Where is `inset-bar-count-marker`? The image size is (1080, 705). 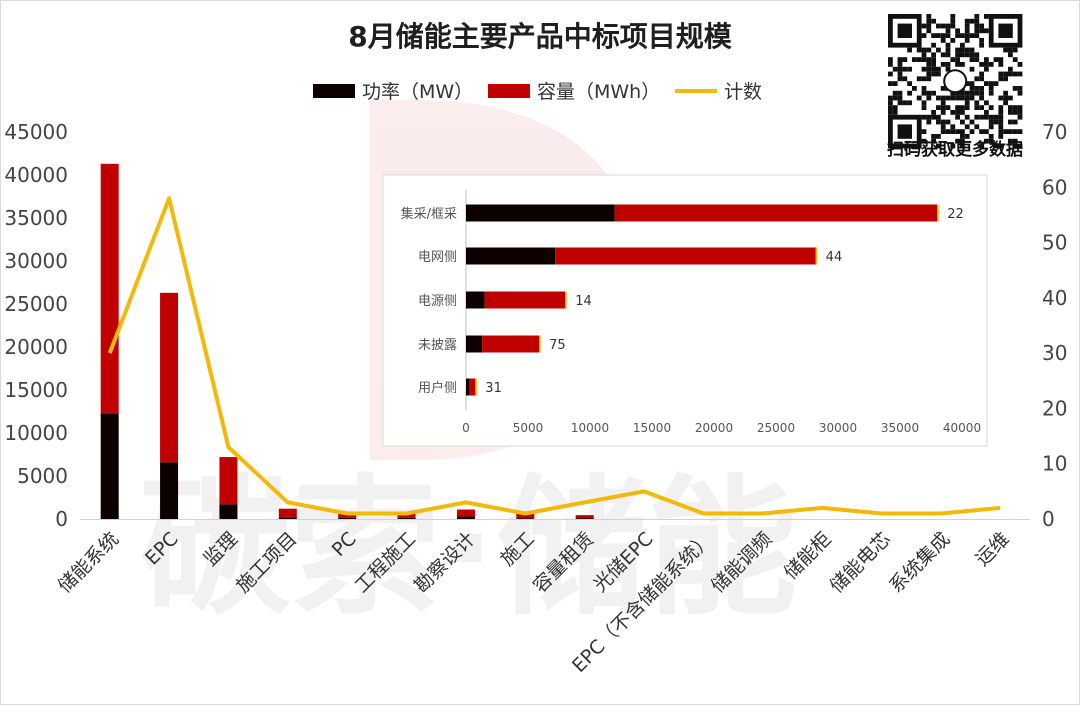
inset-bar-count-marker is located at coordinates (816, 256).